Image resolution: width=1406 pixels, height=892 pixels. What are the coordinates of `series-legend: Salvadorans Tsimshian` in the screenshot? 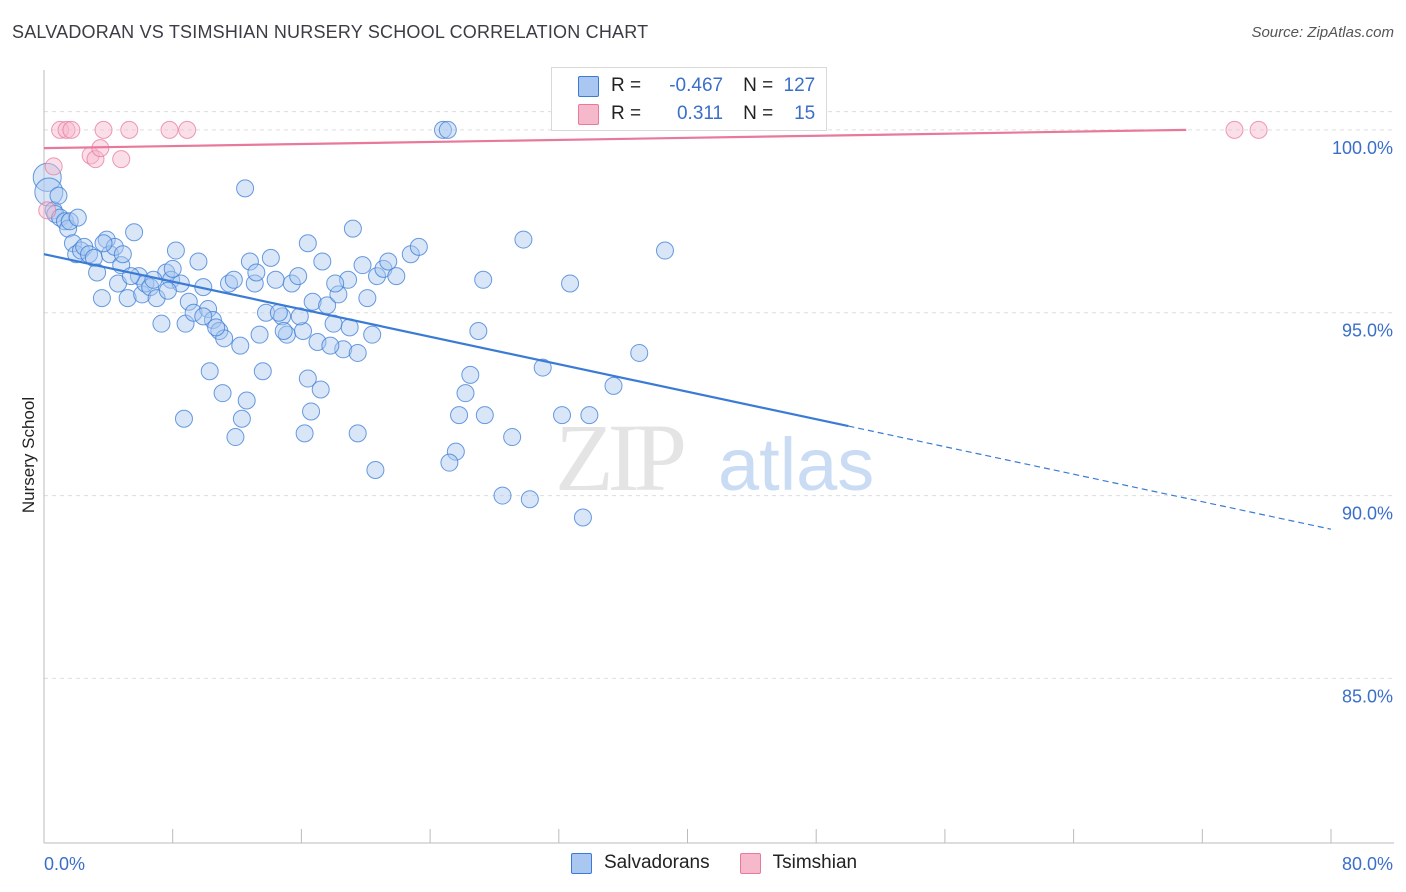 It's located at (729, 863).